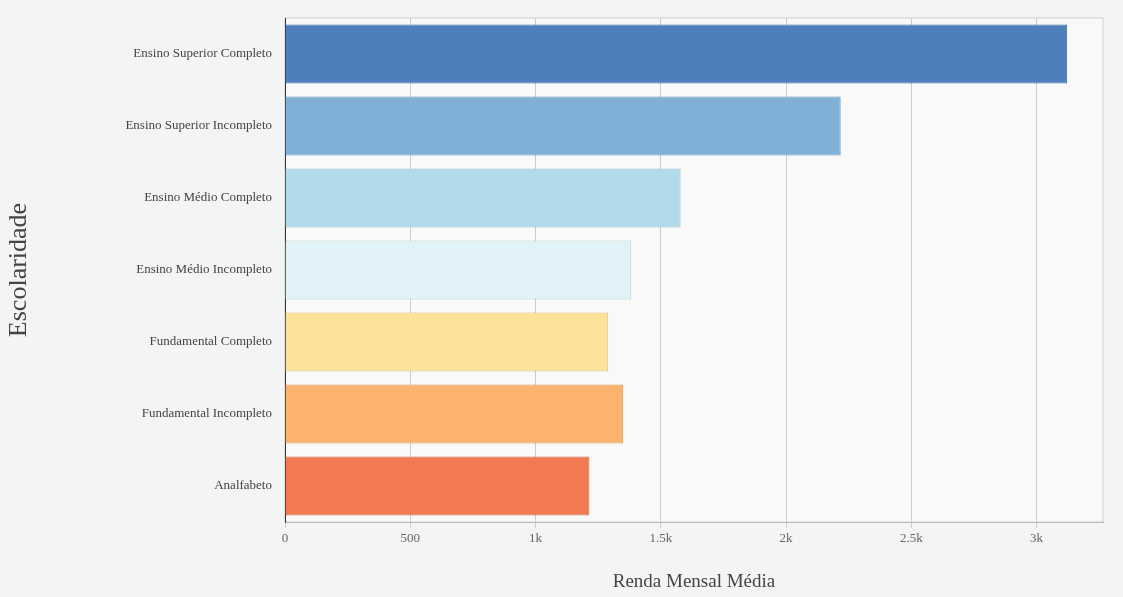 This screenshot has width=1123, height=597. Describe the element at coordinates (208, 197) in the screenshot. I see `y-tick-label: Ensino Médio Completo` at that location.